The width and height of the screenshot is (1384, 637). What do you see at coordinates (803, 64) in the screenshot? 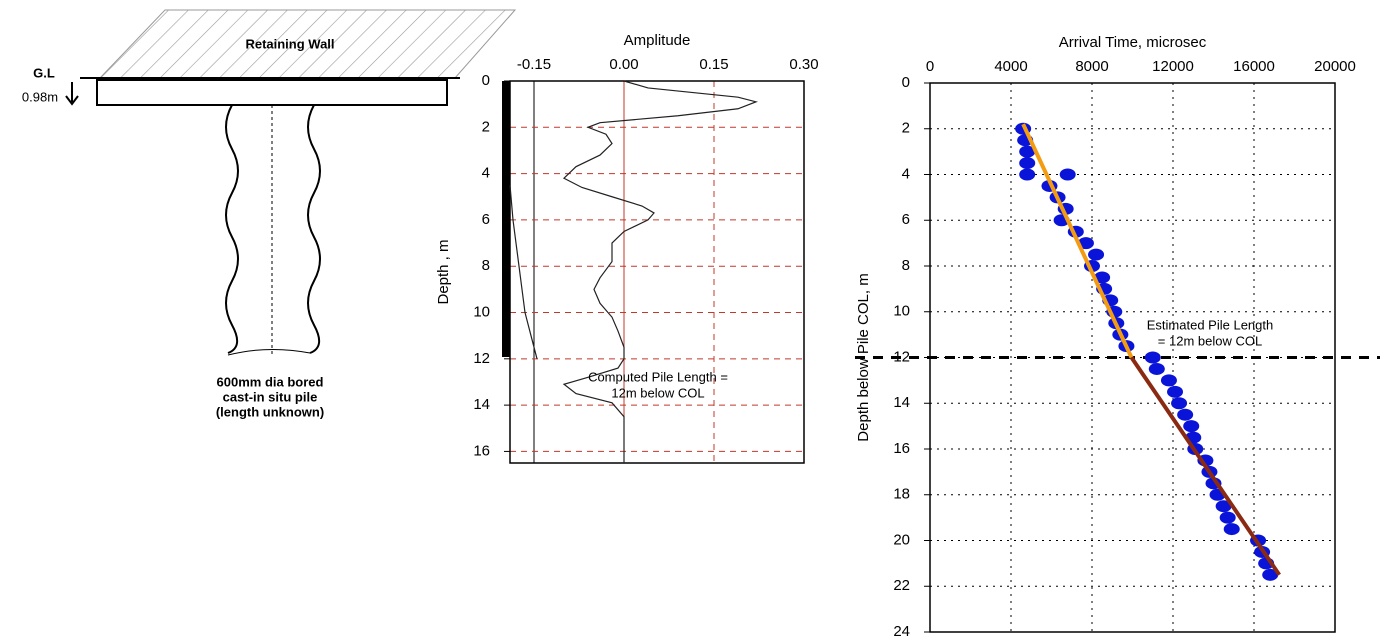
I see `x-tick-label: 0.30` at bounding box center [803, 64].